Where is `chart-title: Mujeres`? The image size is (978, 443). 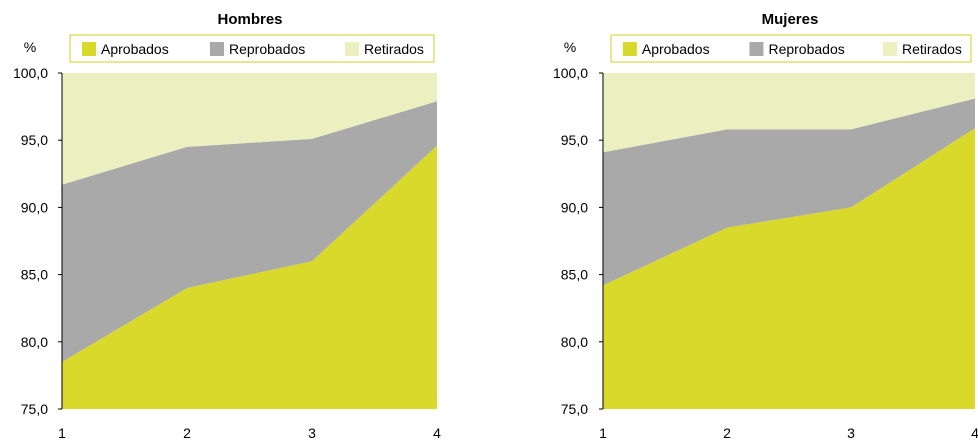 chart-title: Mujeres is located at coordinates (790, 19).